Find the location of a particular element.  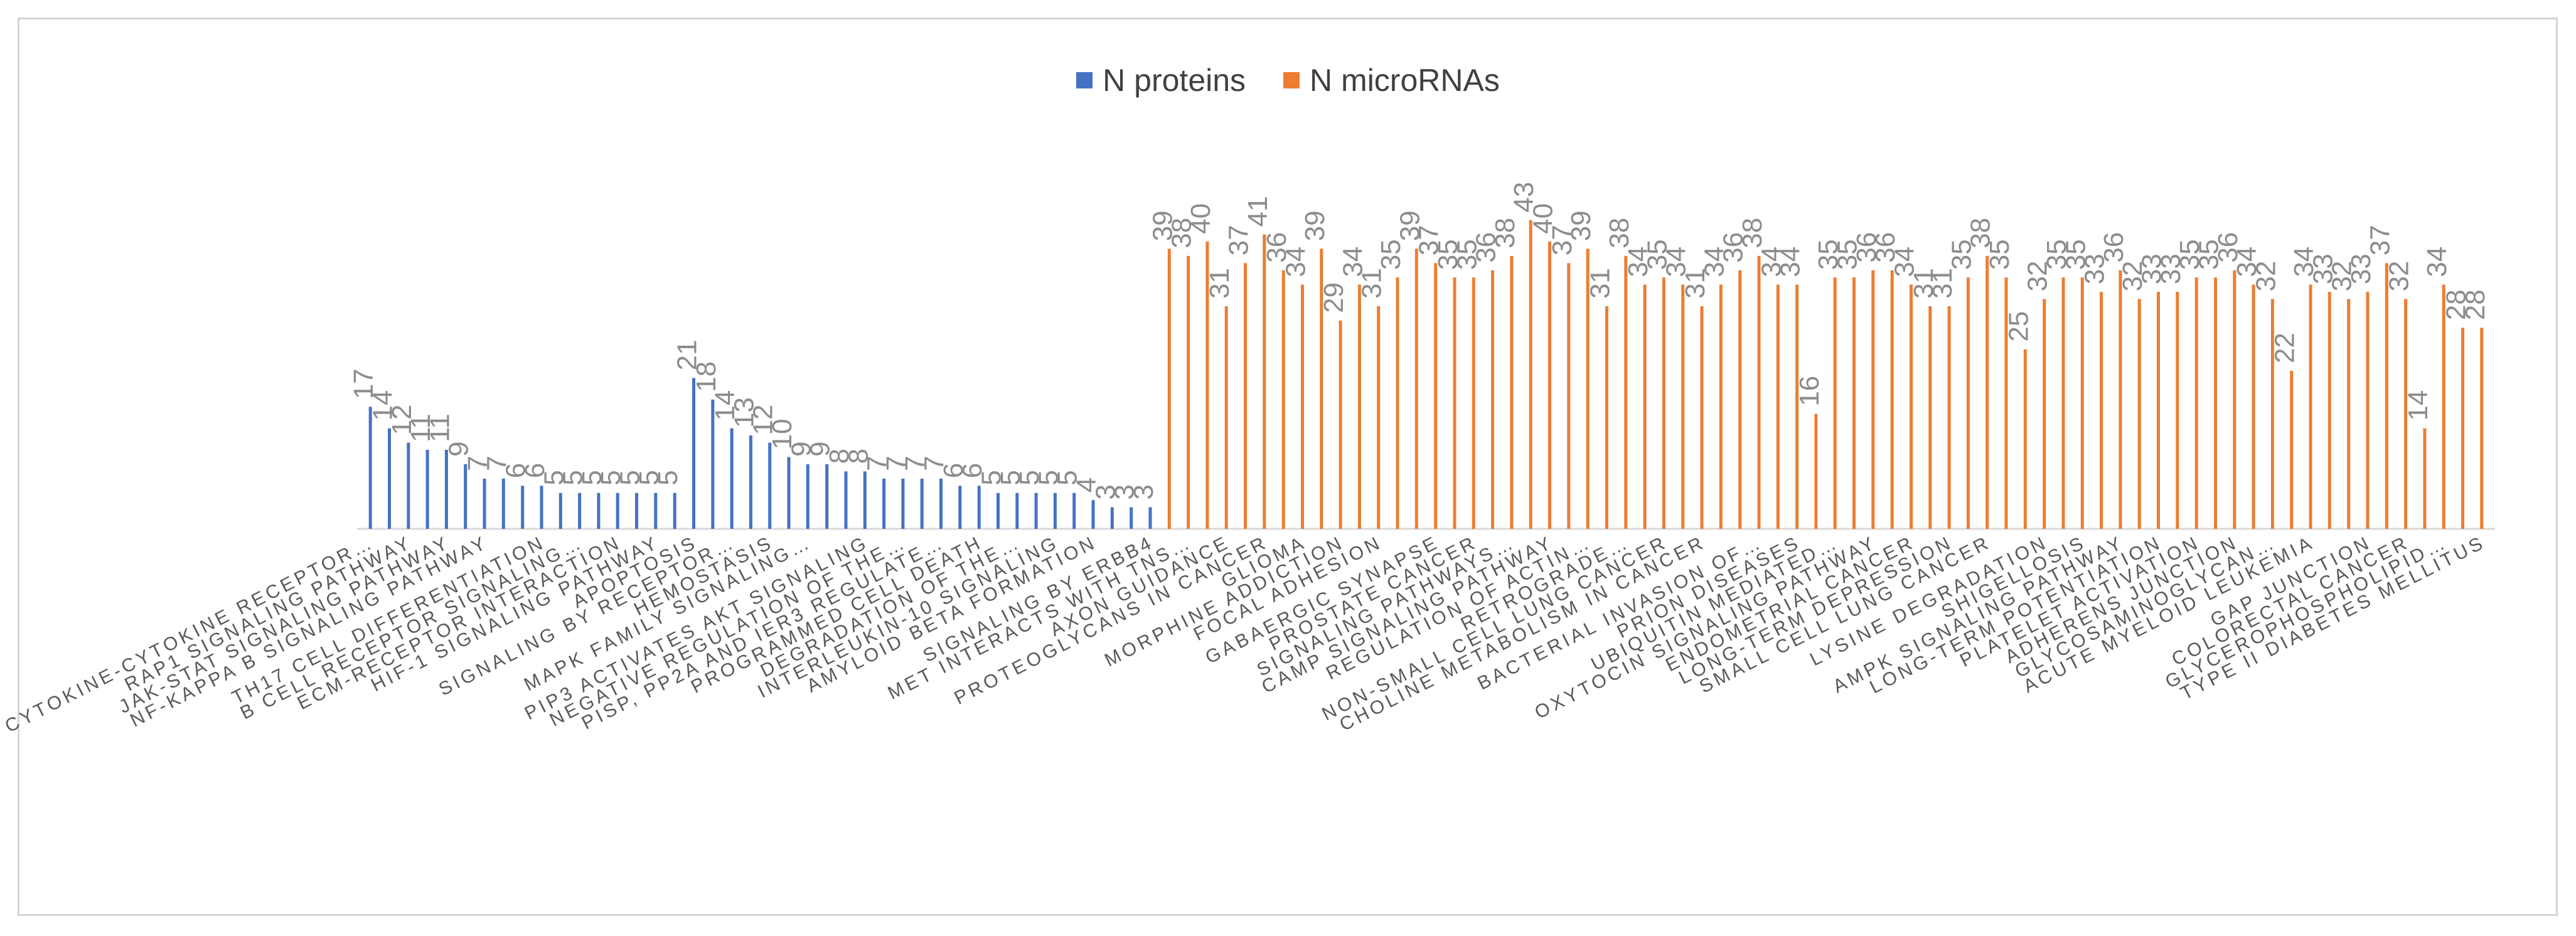

micrornas-data-label-9: 29 is located at coordinates (1334, 297).